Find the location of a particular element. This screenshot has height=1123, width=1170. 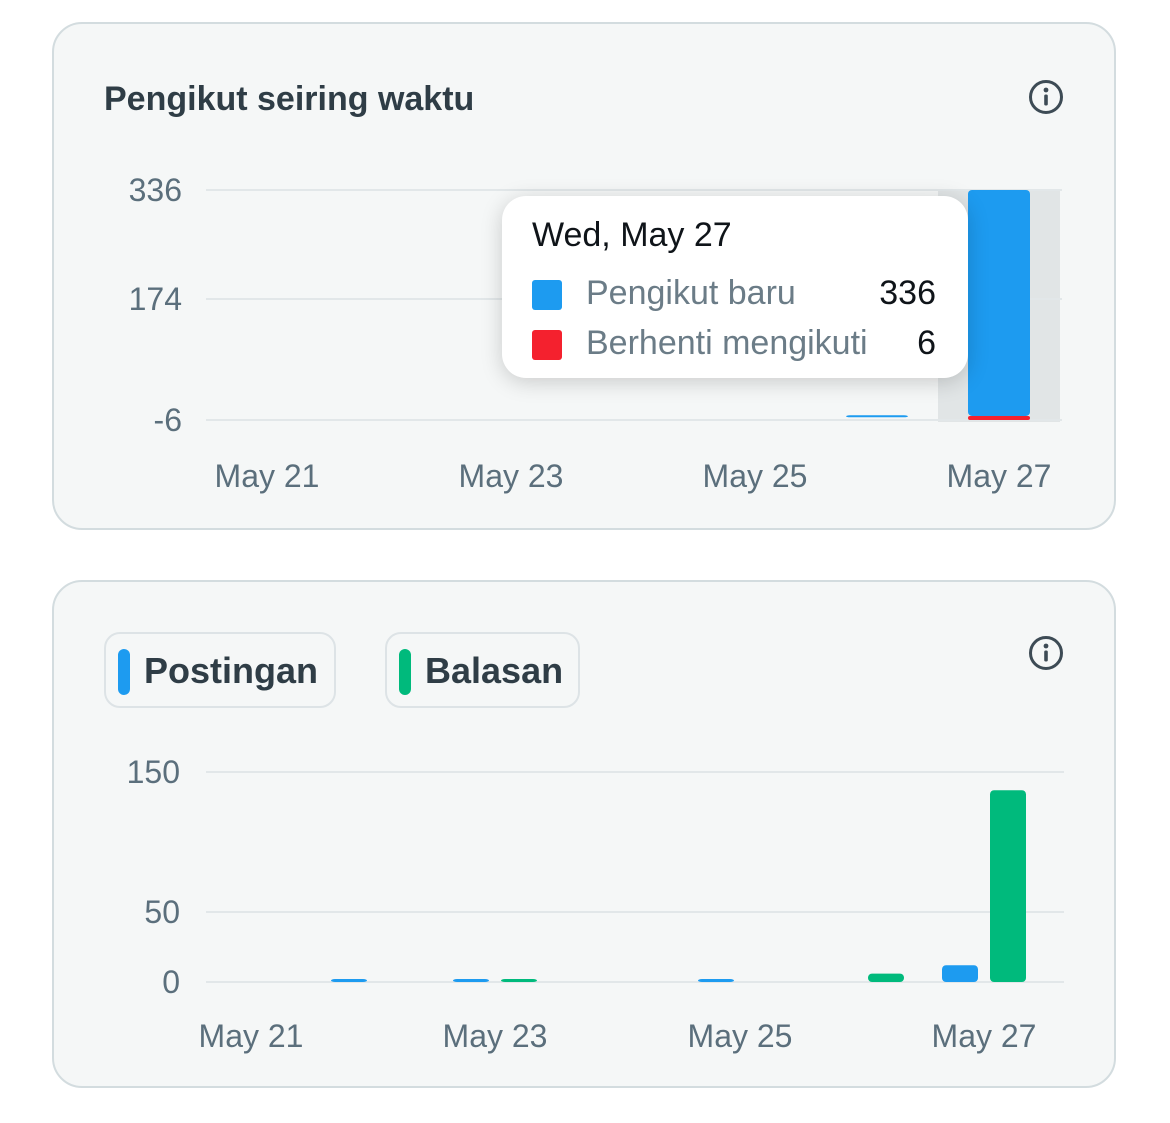

legend-label: Balasan is located at coordinates (494, 670).